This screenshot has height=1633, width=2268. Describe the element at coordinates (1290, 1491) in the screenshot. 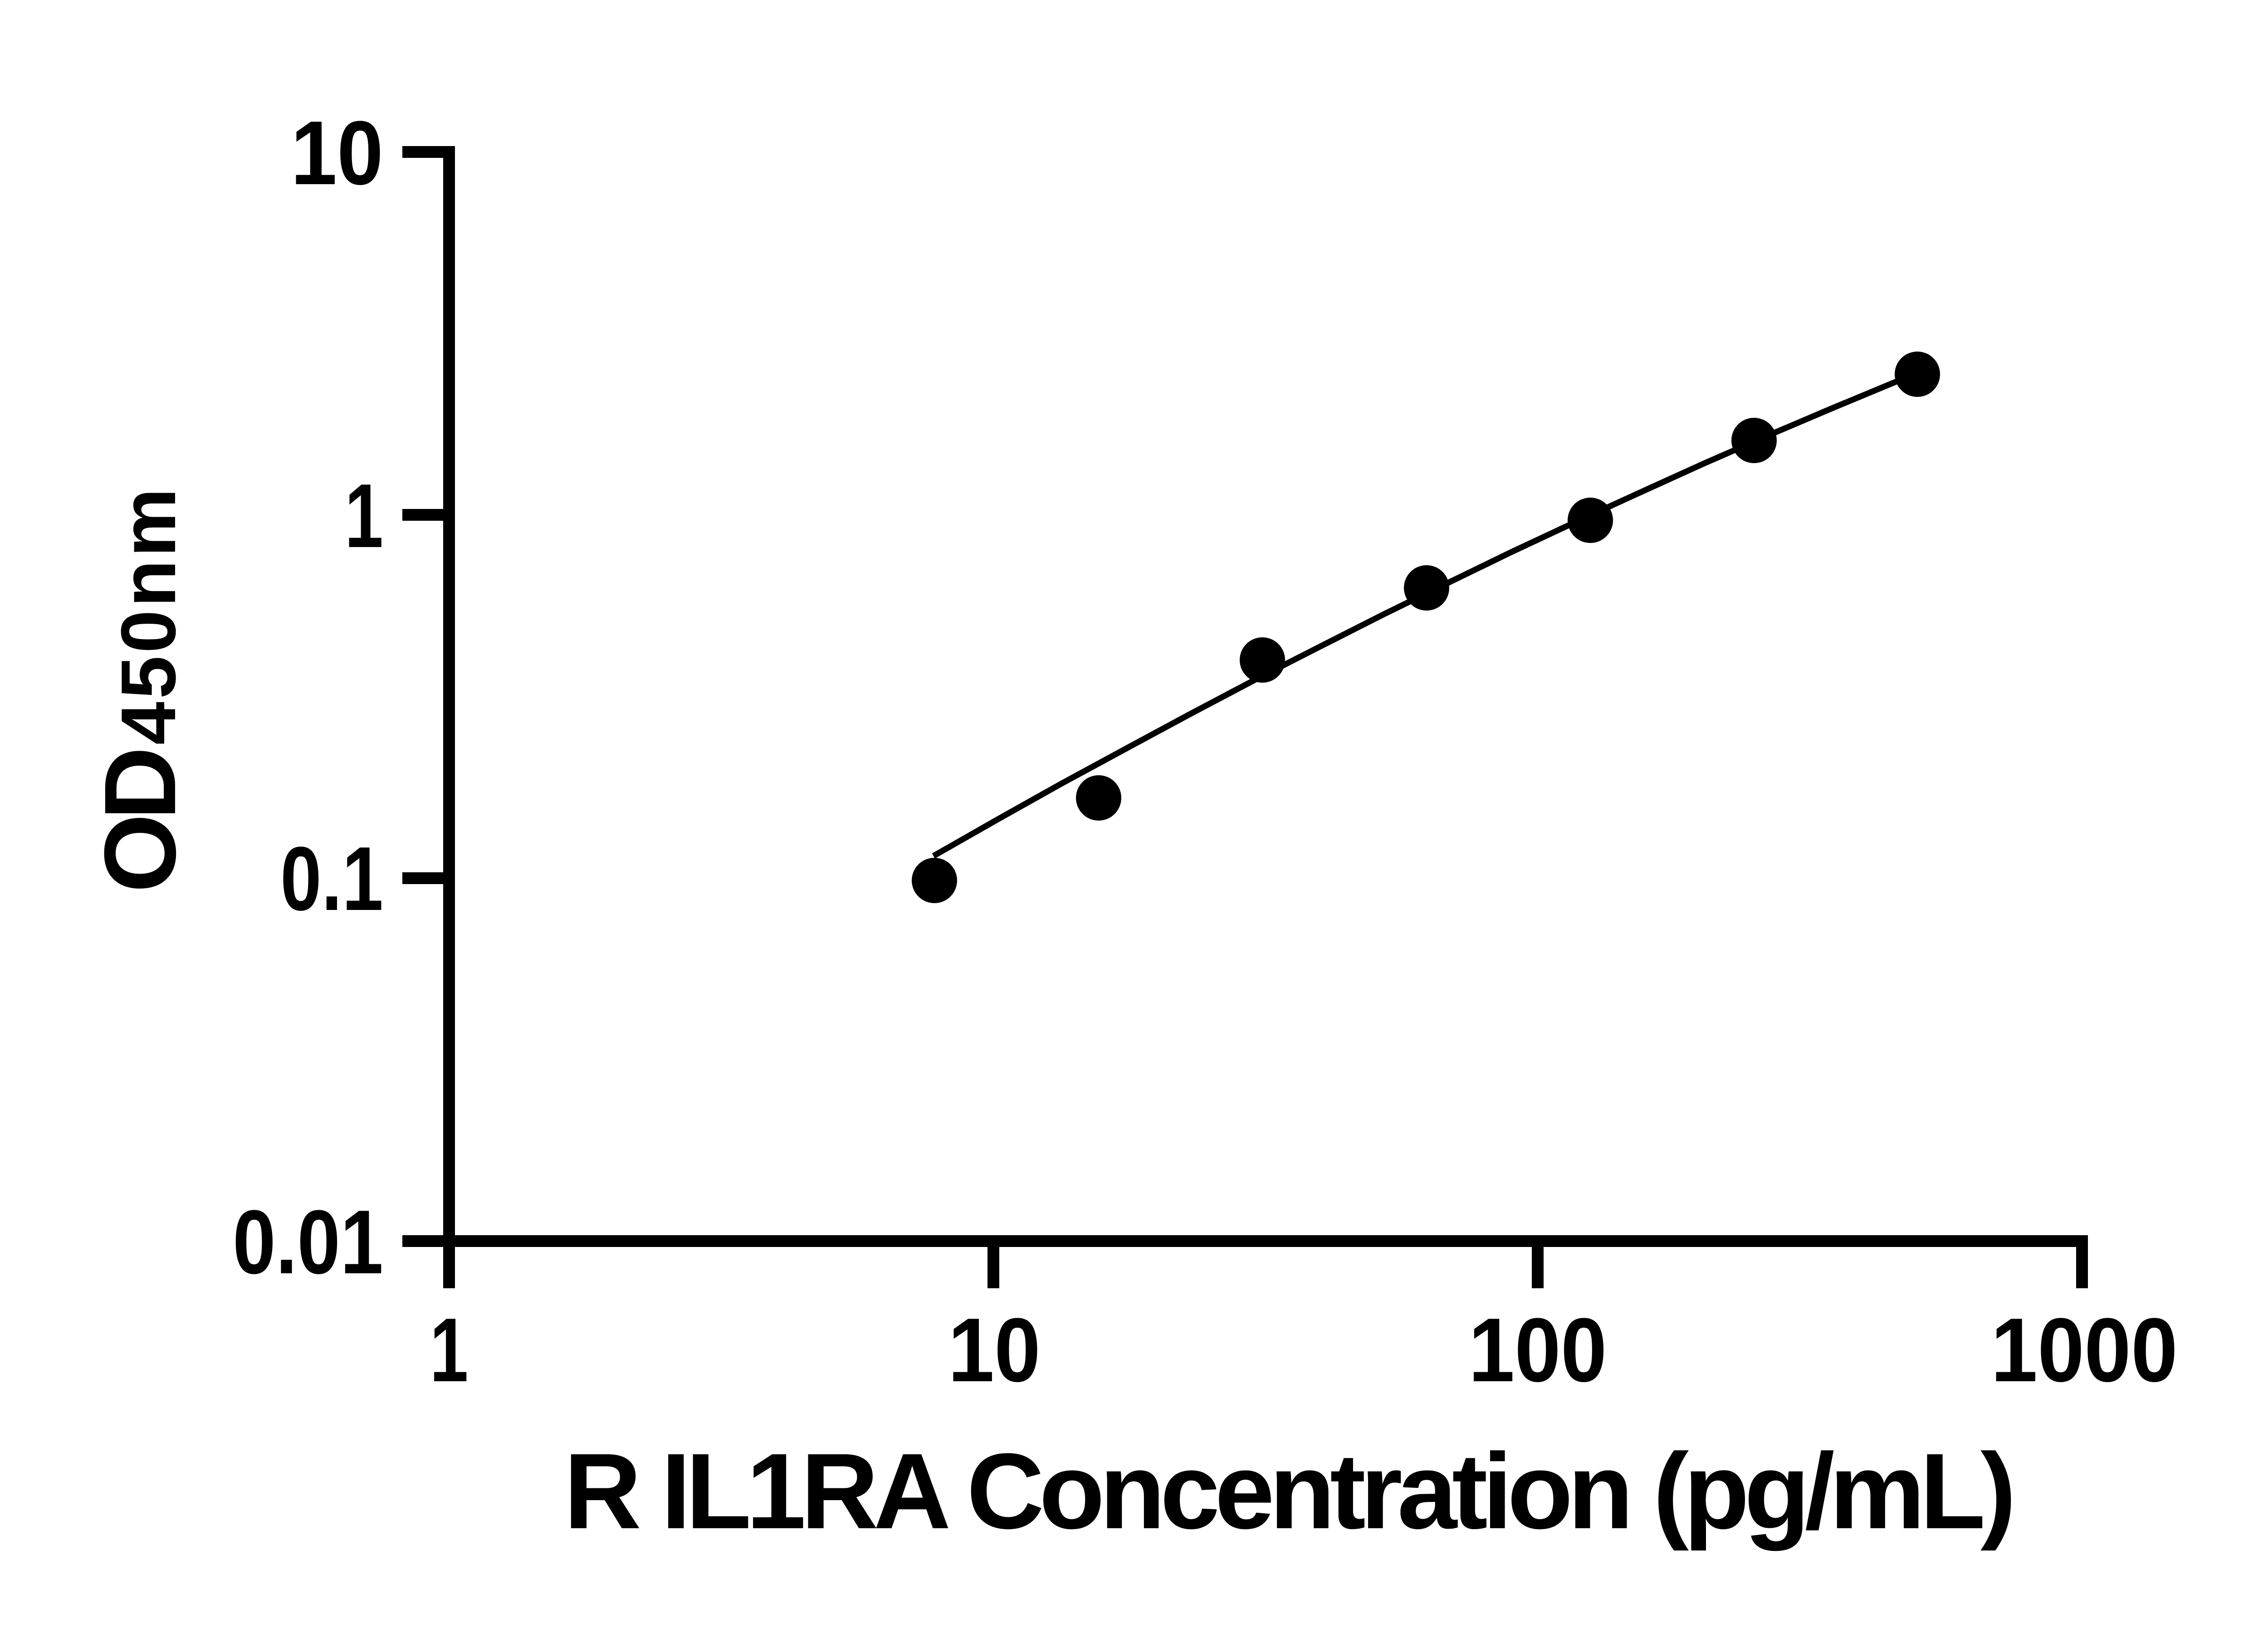

I see `svg-text: R IL1RA Concentration (pg/mL)` at that location.